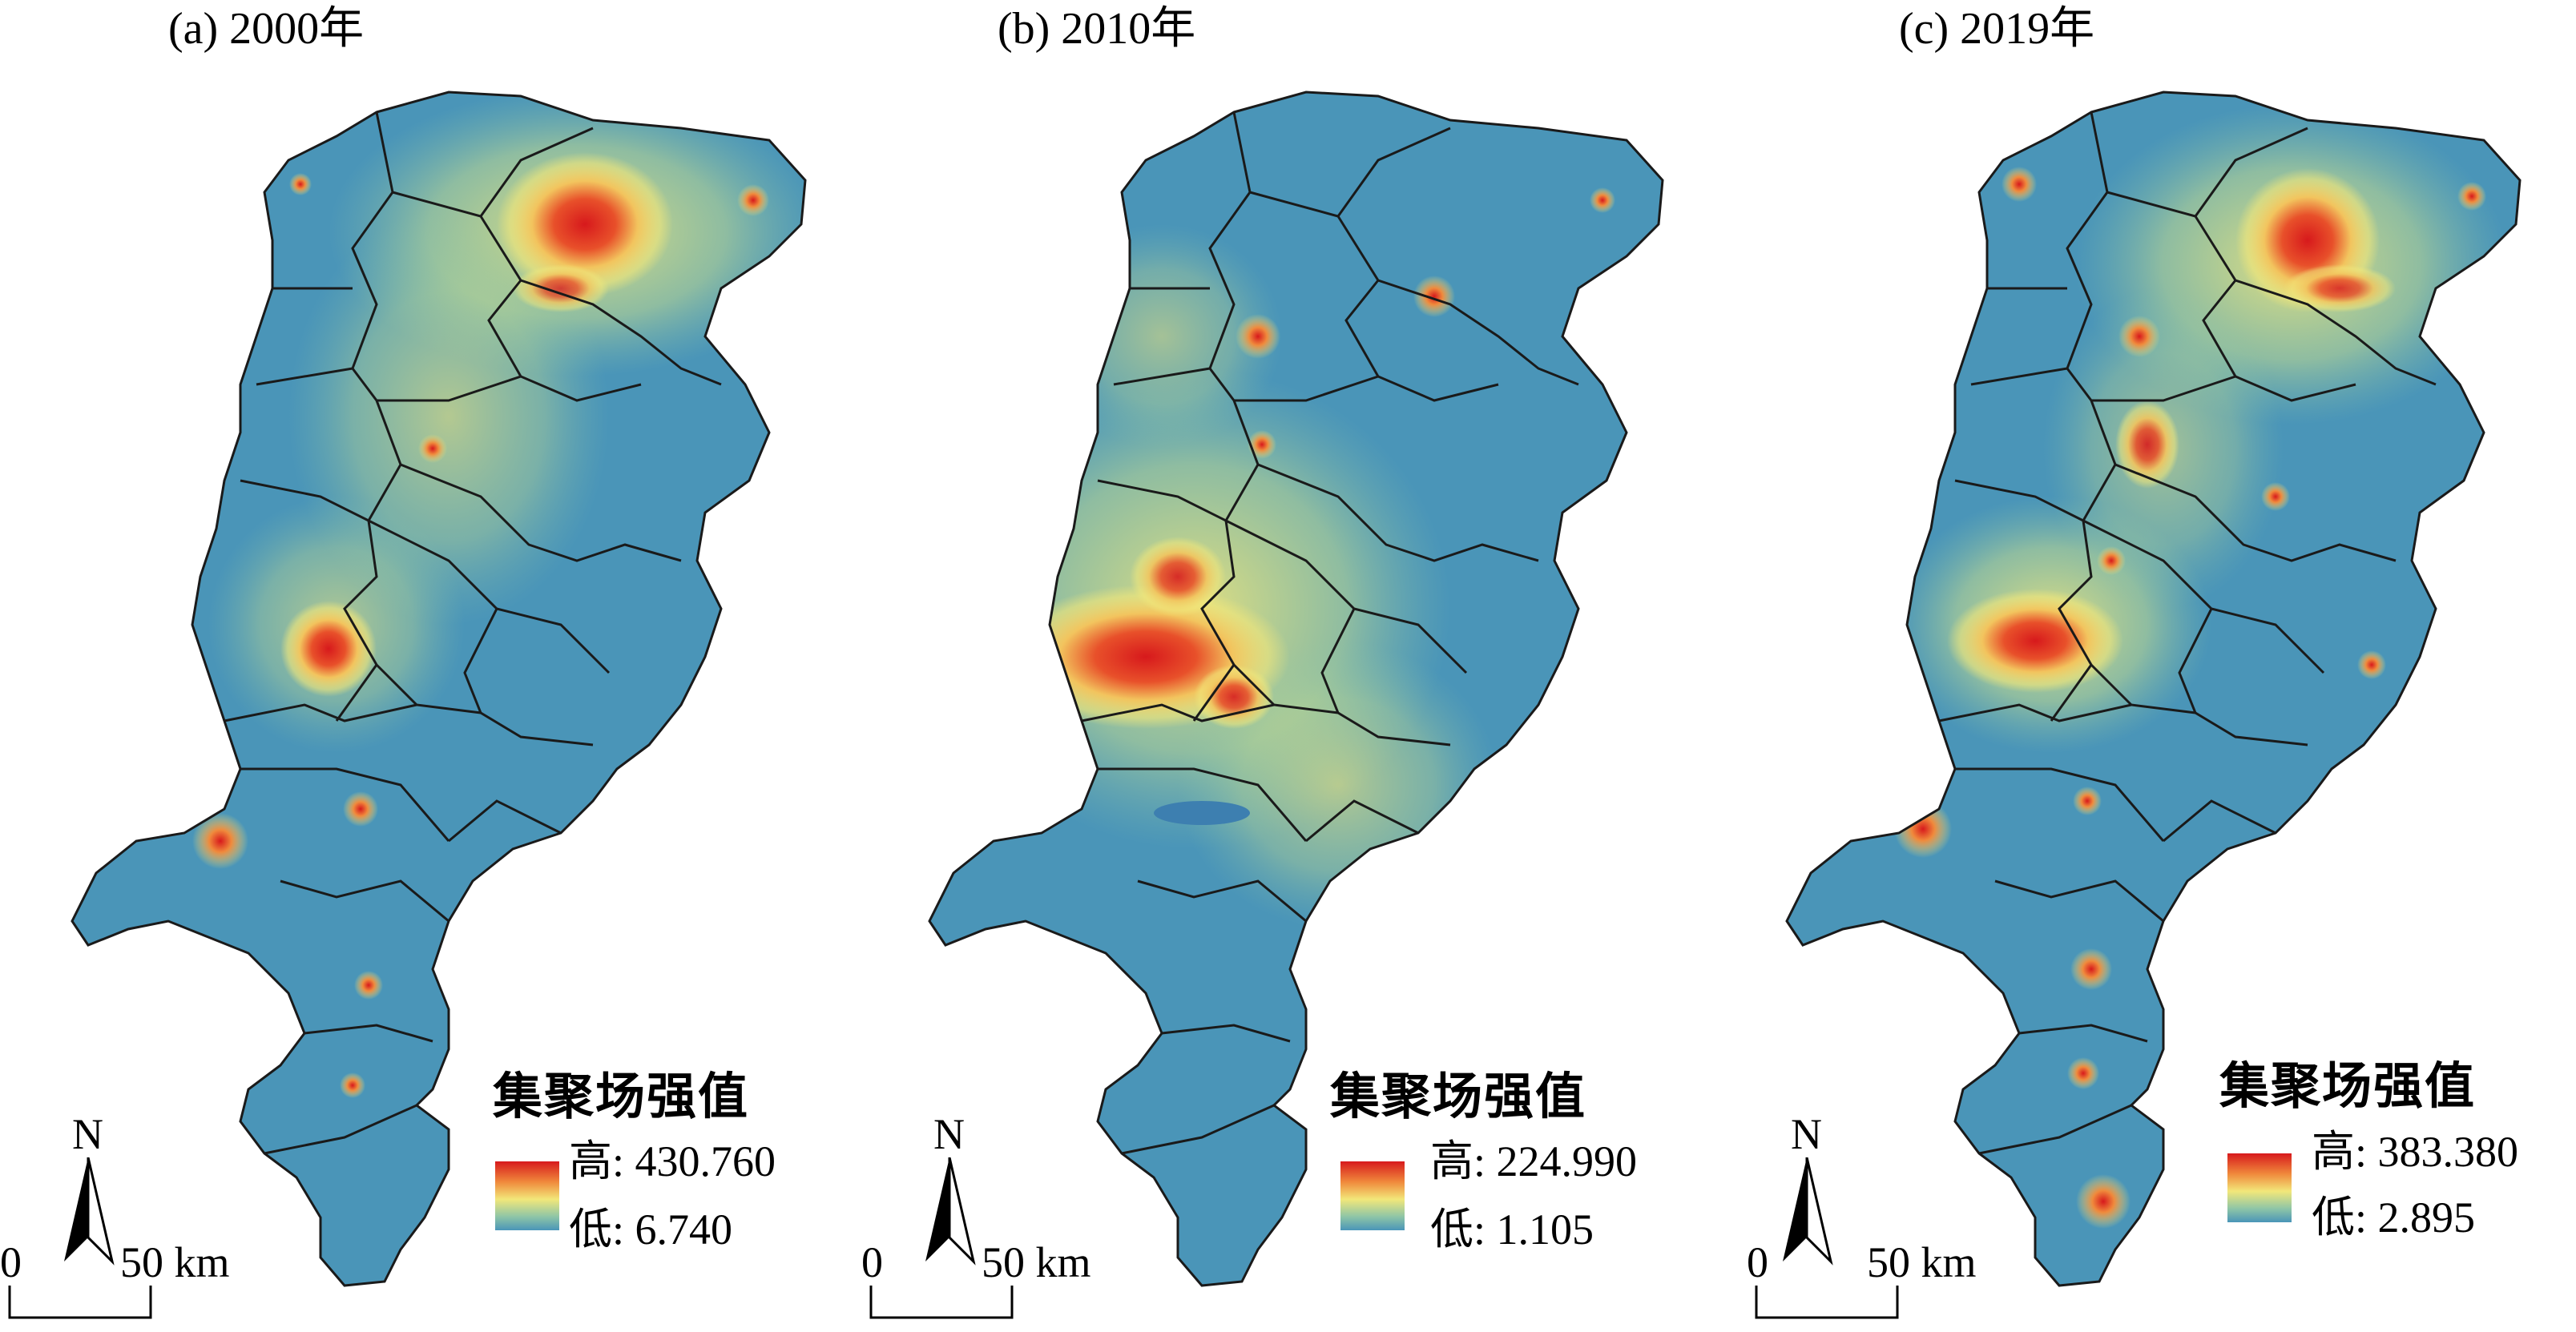  Describe the element at coordinates (1097, 29) in the screenshot. I see `panel-title: (b) 2010年` at that location.